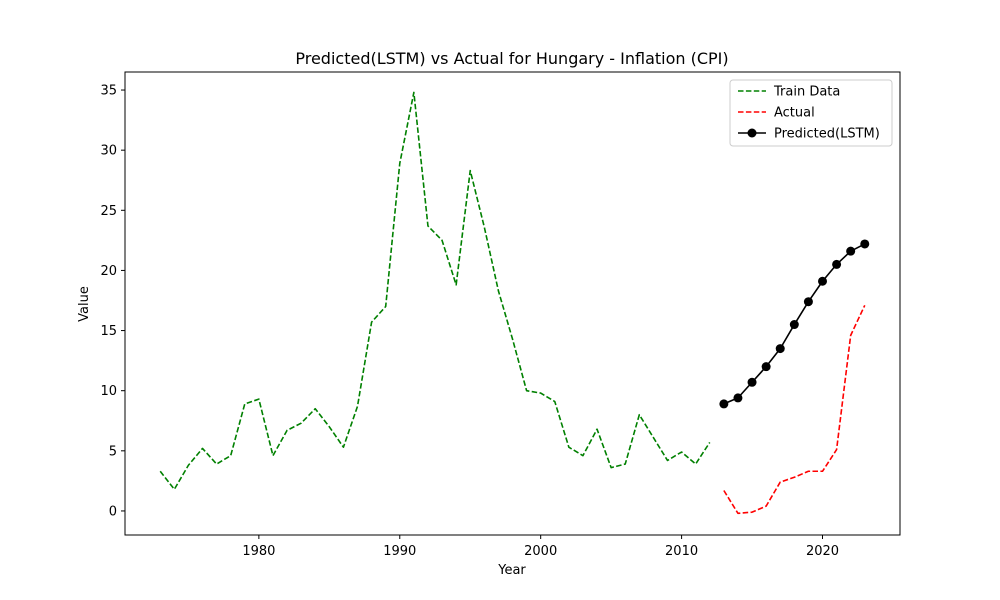  Describe the element at coordinates (108, 271) in the screenshot. I see `y-tick-label: 20` at that location.